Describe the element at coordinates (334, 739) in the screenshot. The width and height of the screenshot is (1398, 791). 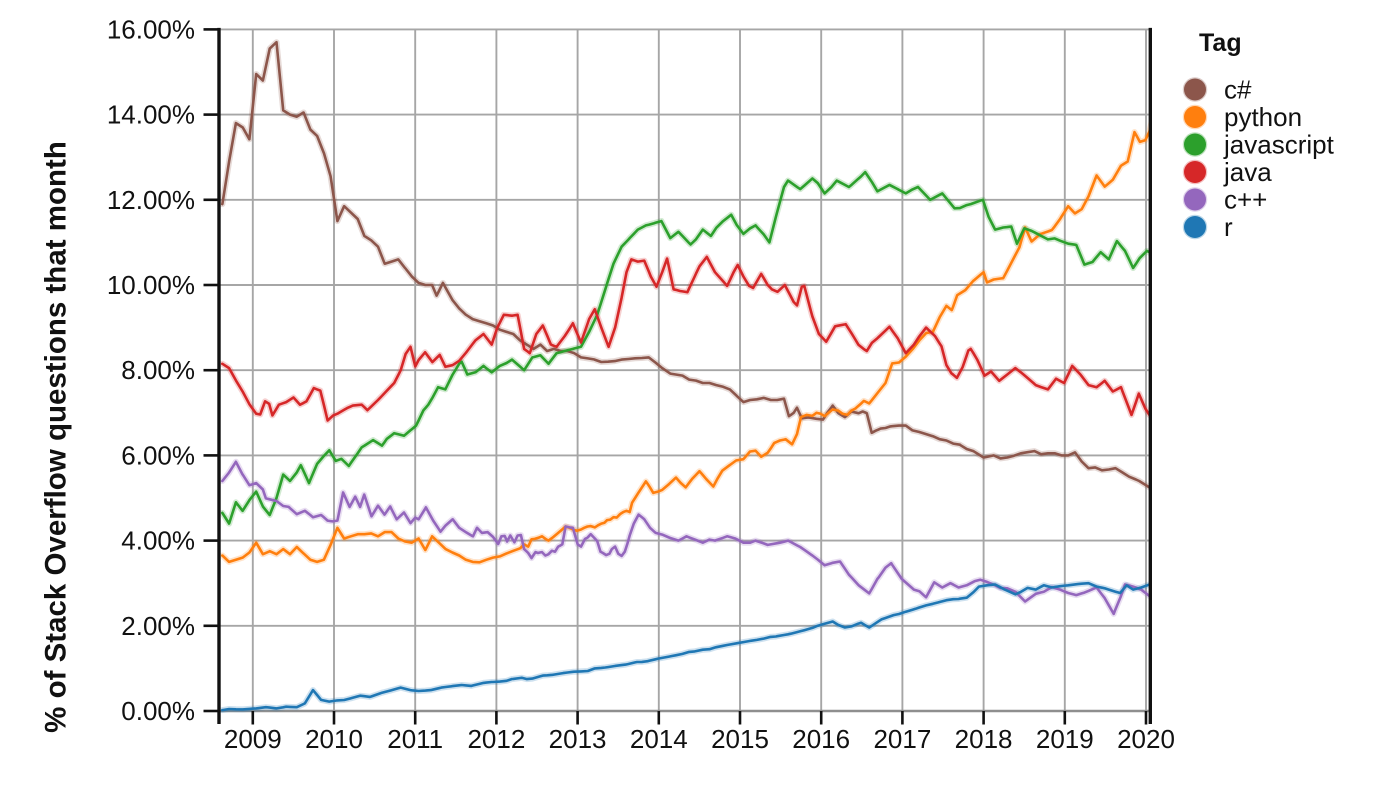
I see `svg-text: 2010` at that location.